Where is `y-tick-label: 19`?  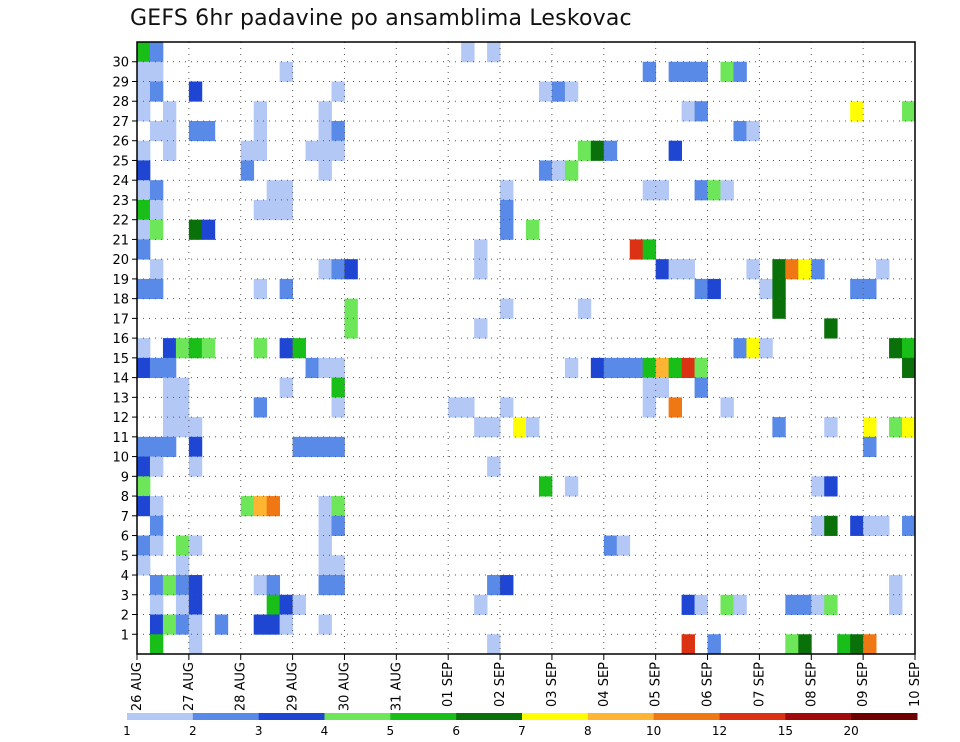 y-tick-label: 19 is located at coordinates (120, 280).